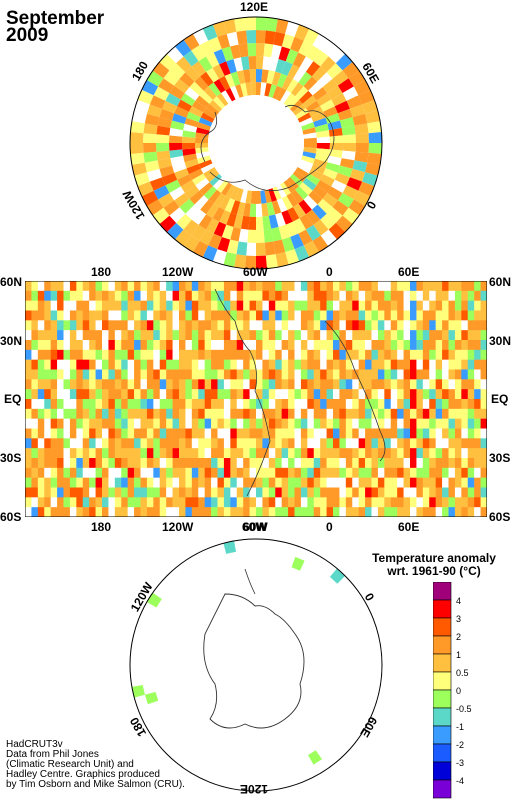 The height and width of the screenshot is (800, 512). Describe the element at coordinates (101, 272) in the screenshot. I see `lon-label-180-top: 180` at that location.